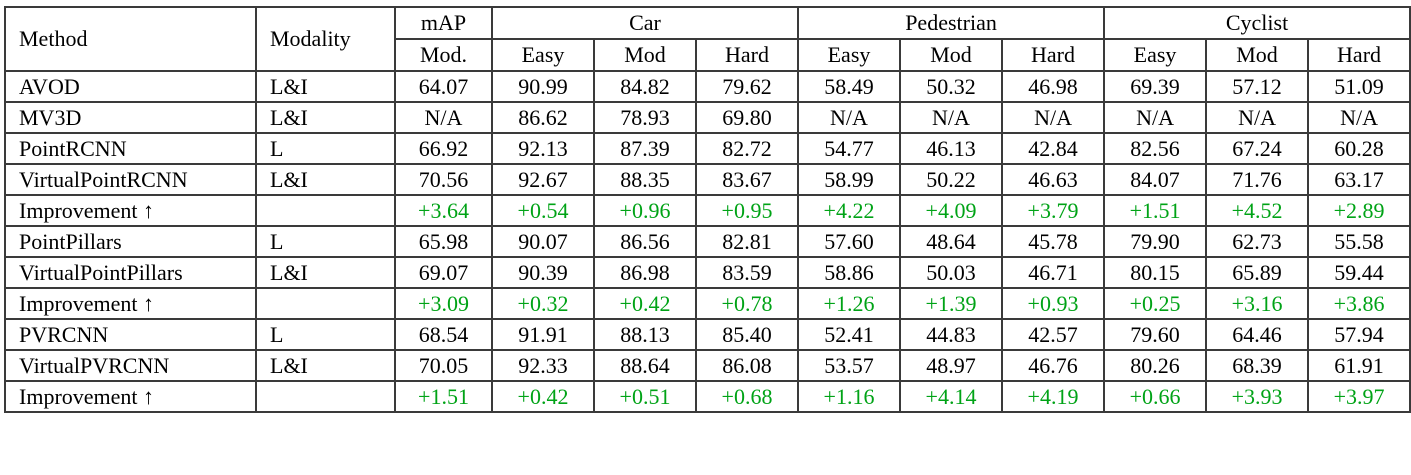 The height and width of the screenshot is (475, 1411). What do you see at coordinates (1257, 148) in the screenshot?
I see `value-cell: 67.24` at bounding box center [1257, 148].